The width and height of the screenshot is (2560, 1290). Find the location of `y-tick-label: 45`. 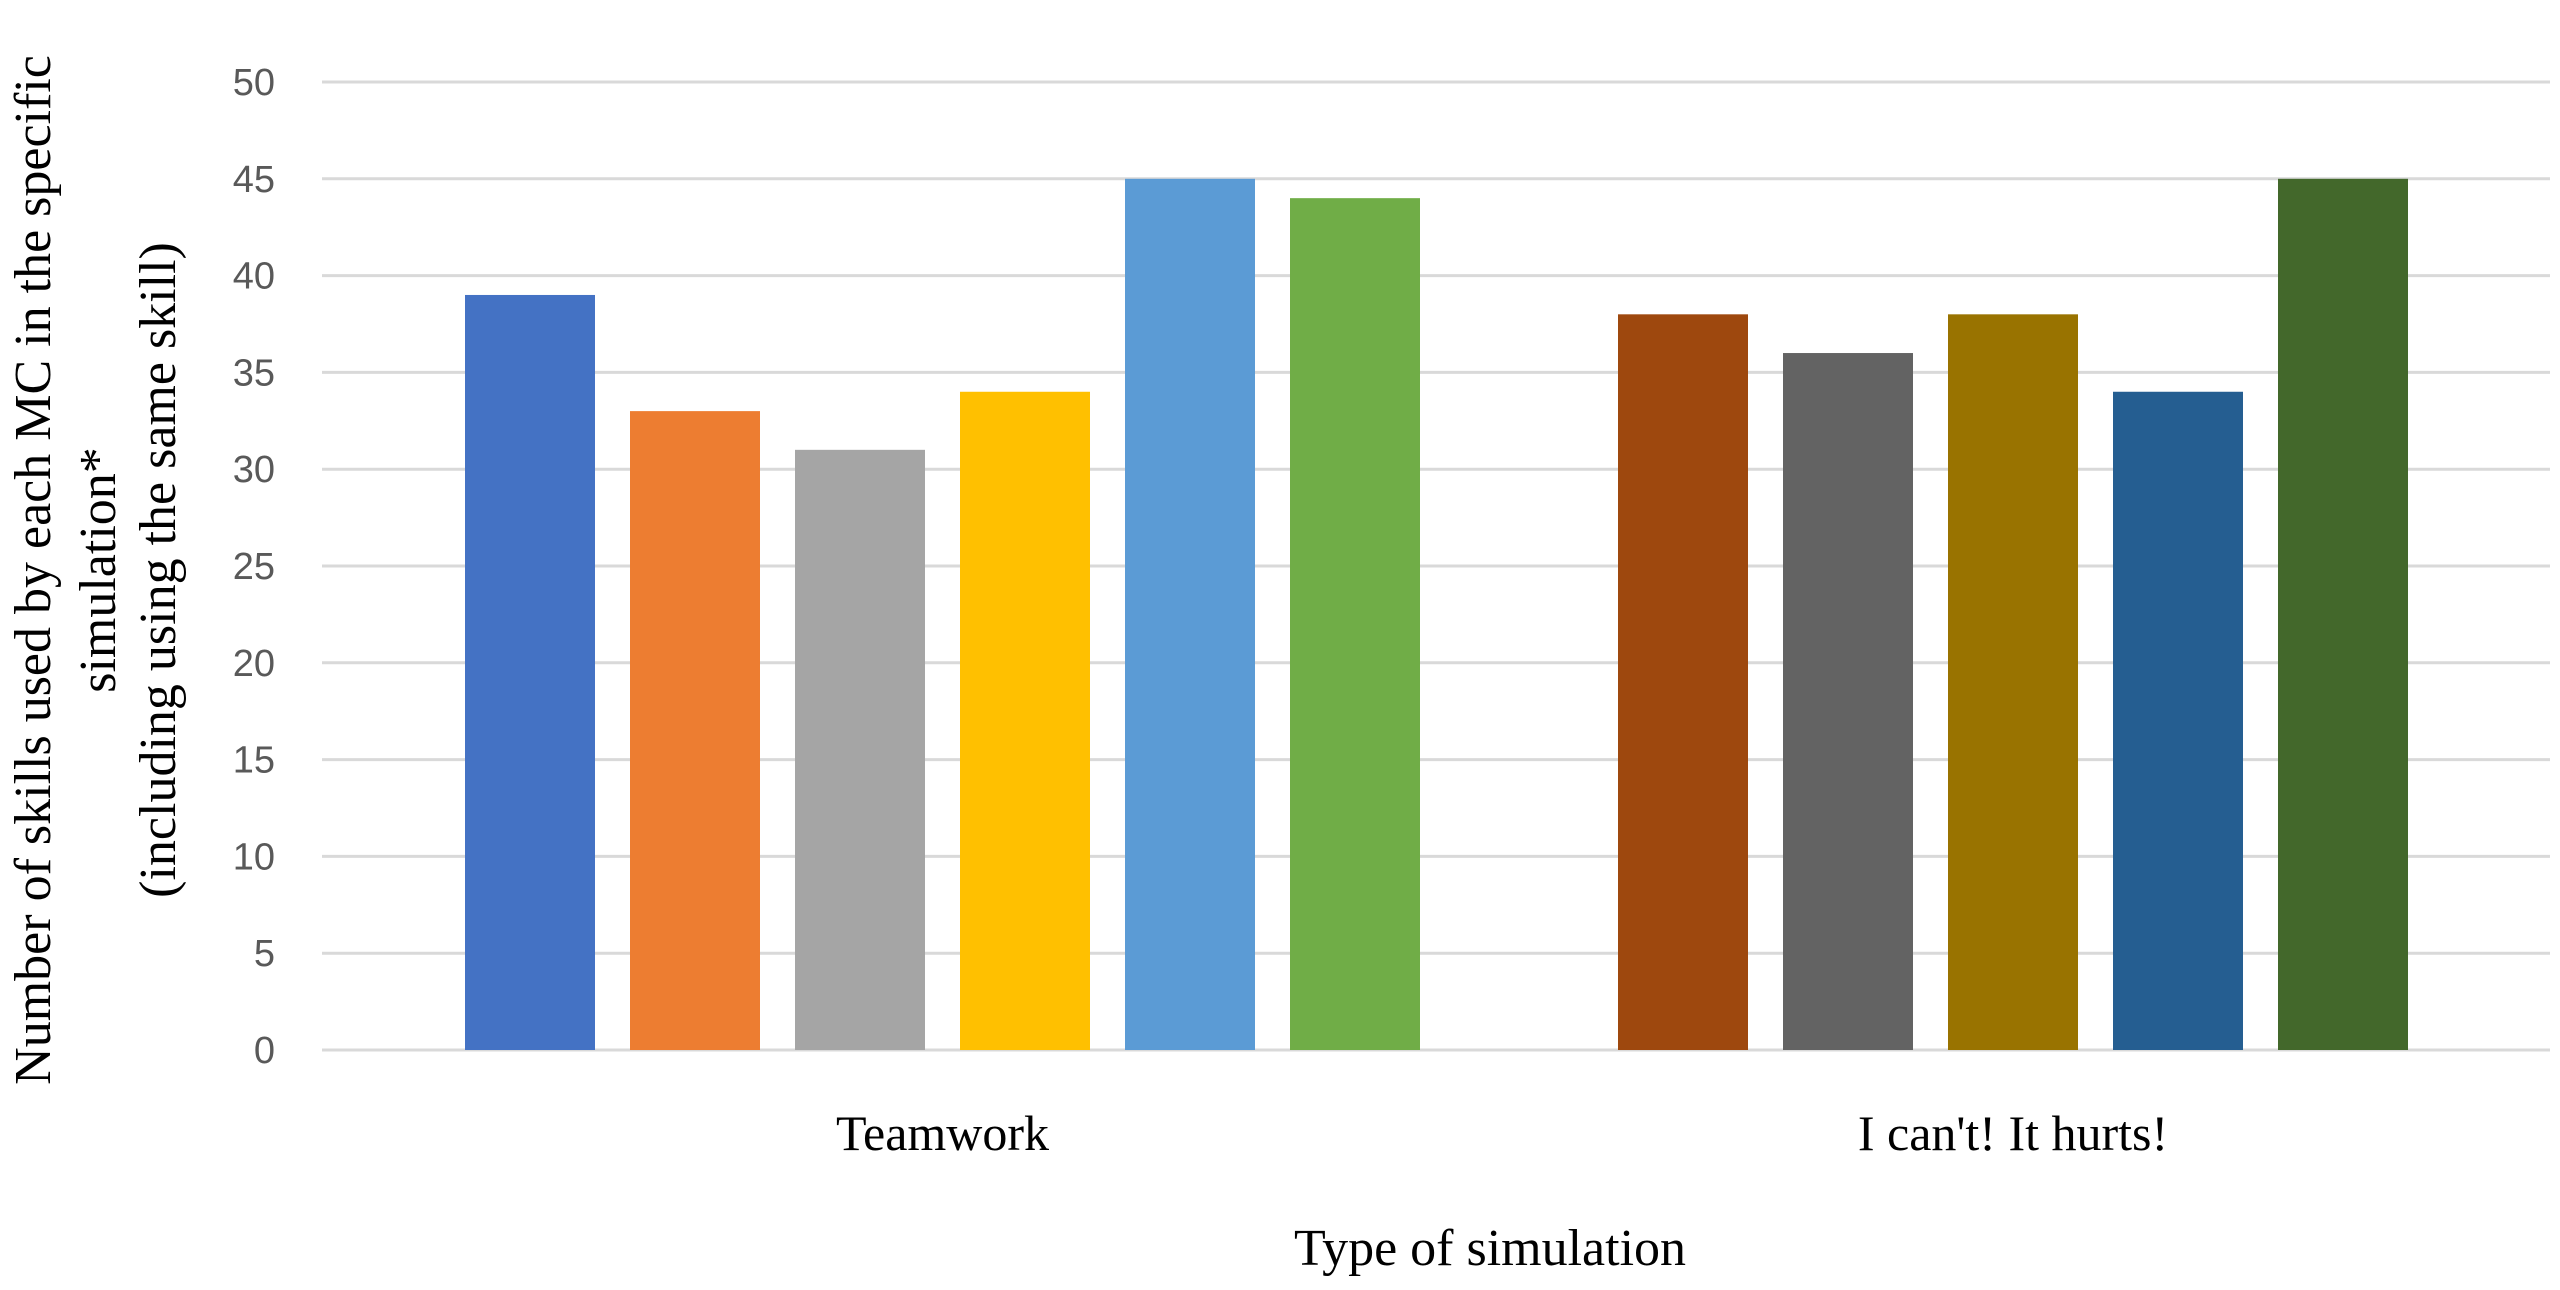

y-tick-label: 45 is located at coordinates (254, 180).